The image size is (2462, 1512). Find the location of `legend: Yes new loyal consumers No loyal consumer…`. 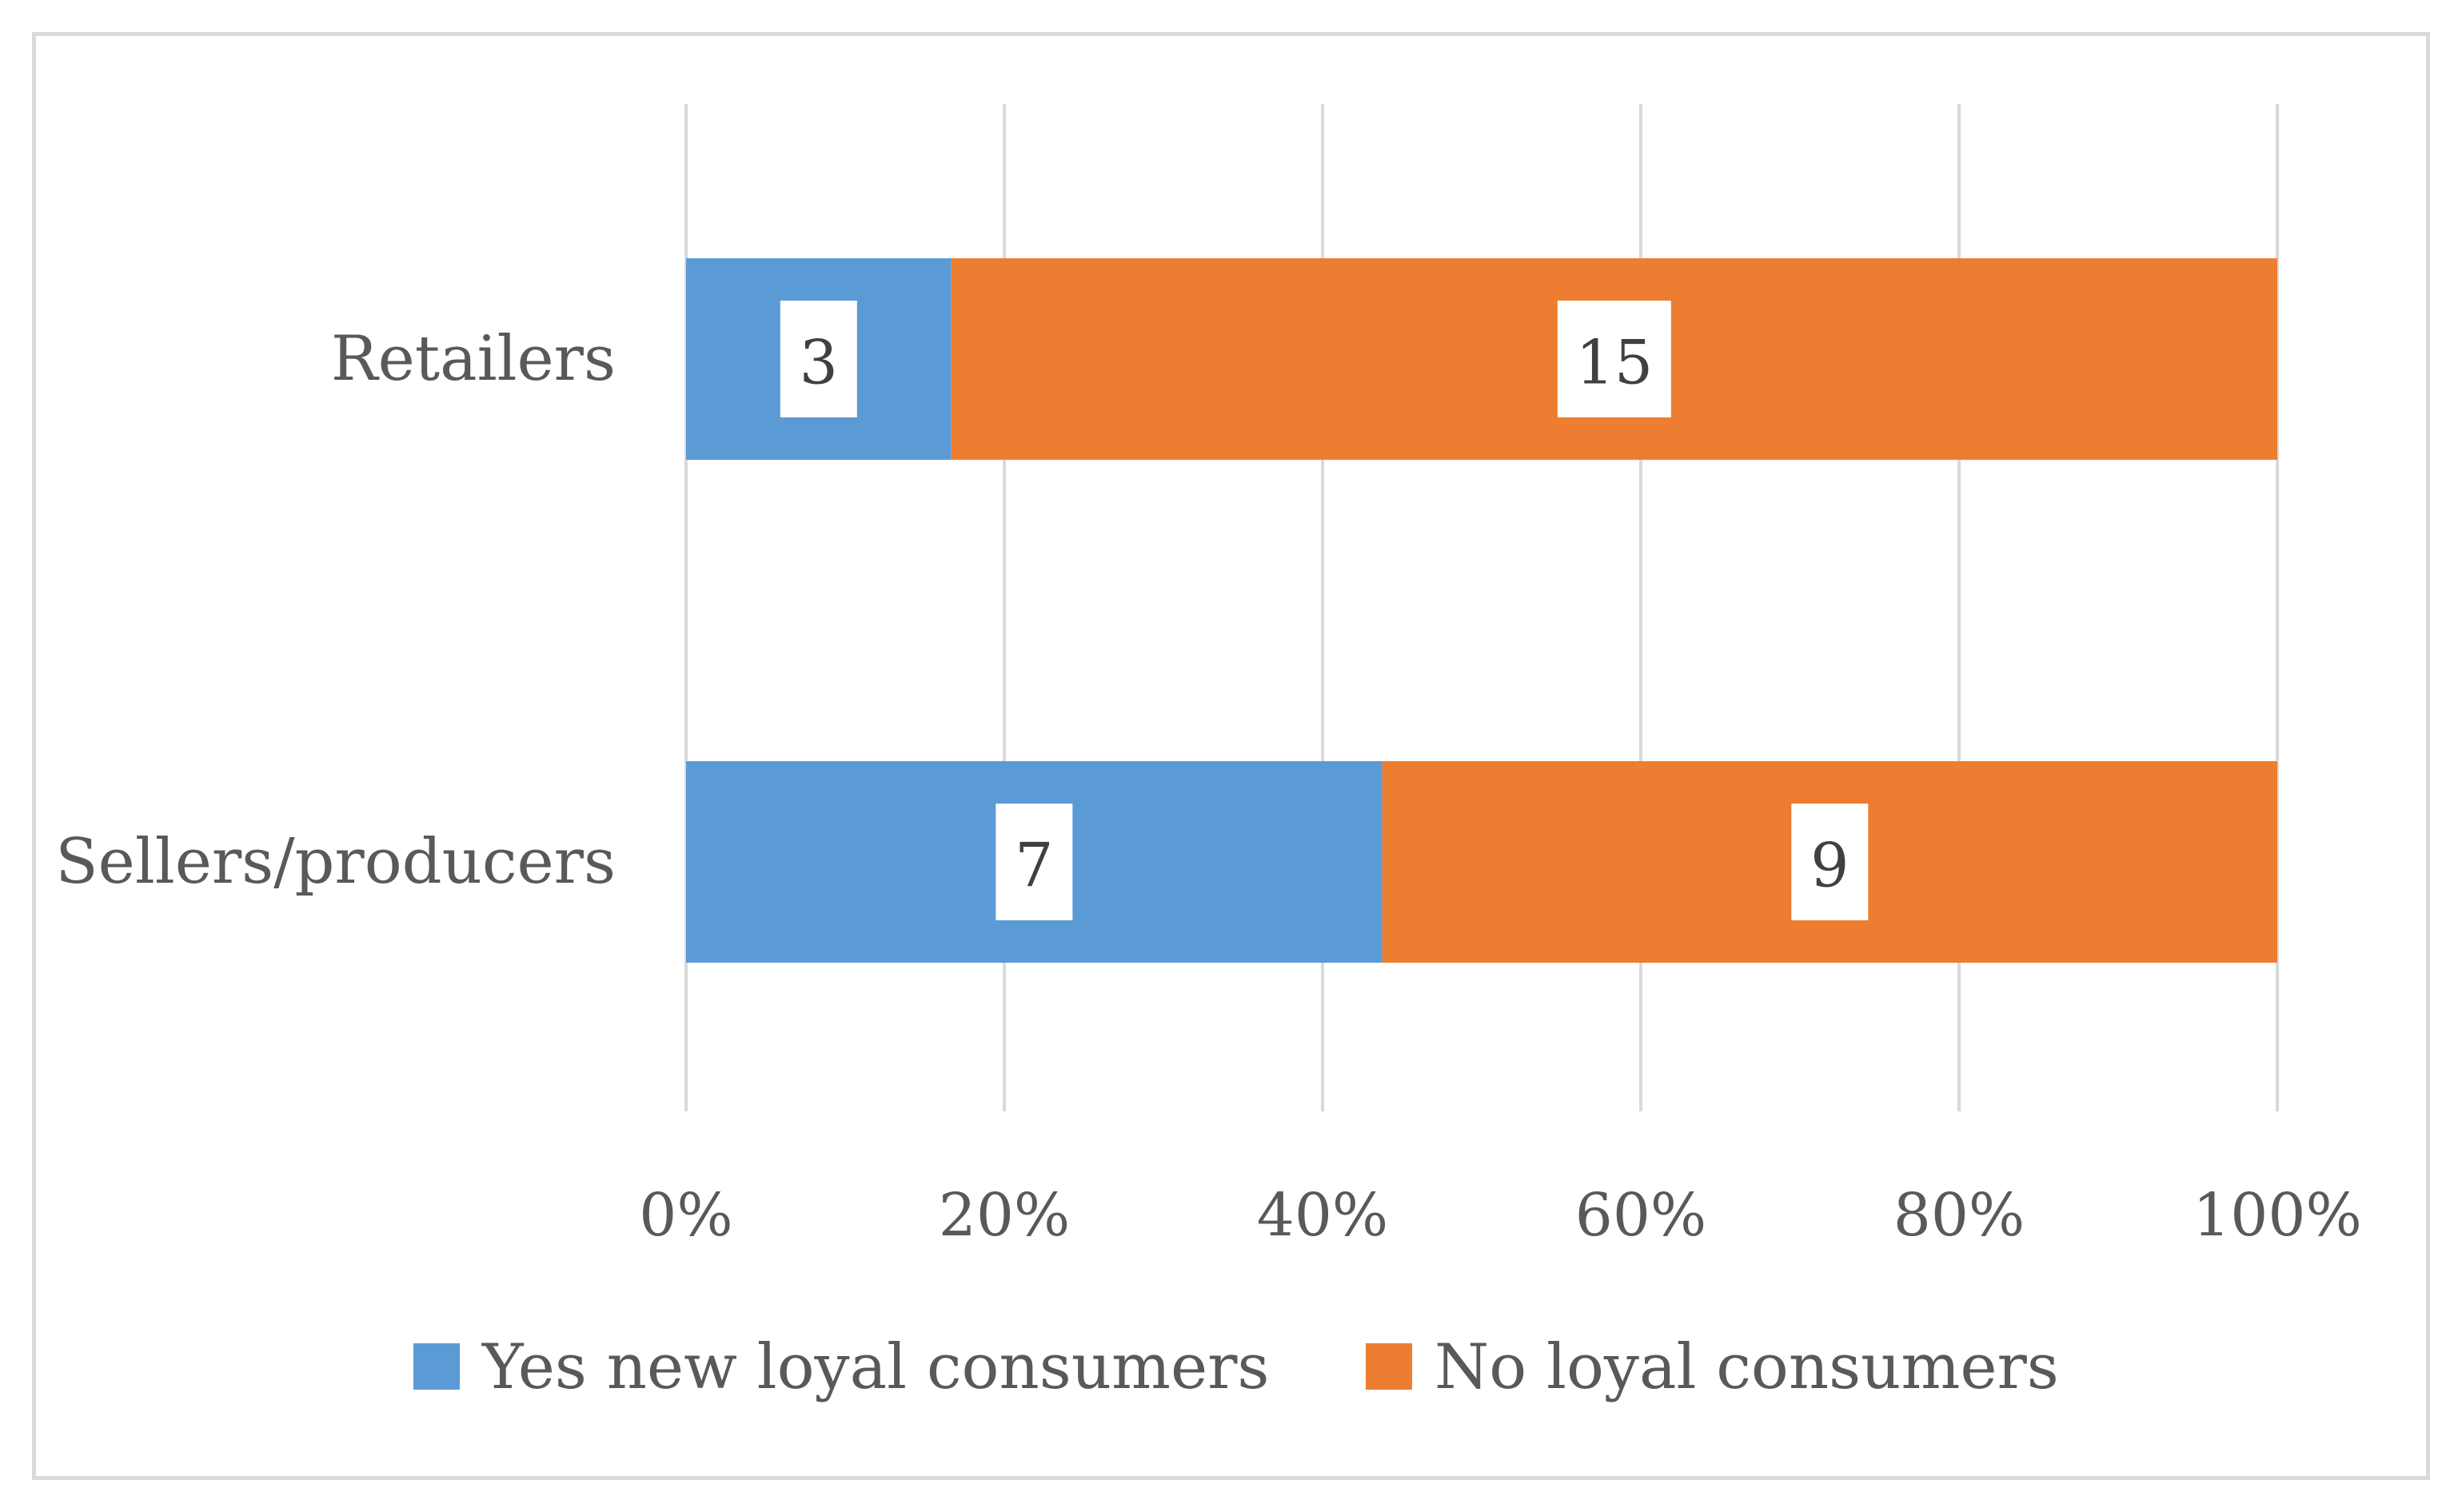

legend: Yes new loyal consumers No loyal consumer… is located at coordinates (1236, 1367).